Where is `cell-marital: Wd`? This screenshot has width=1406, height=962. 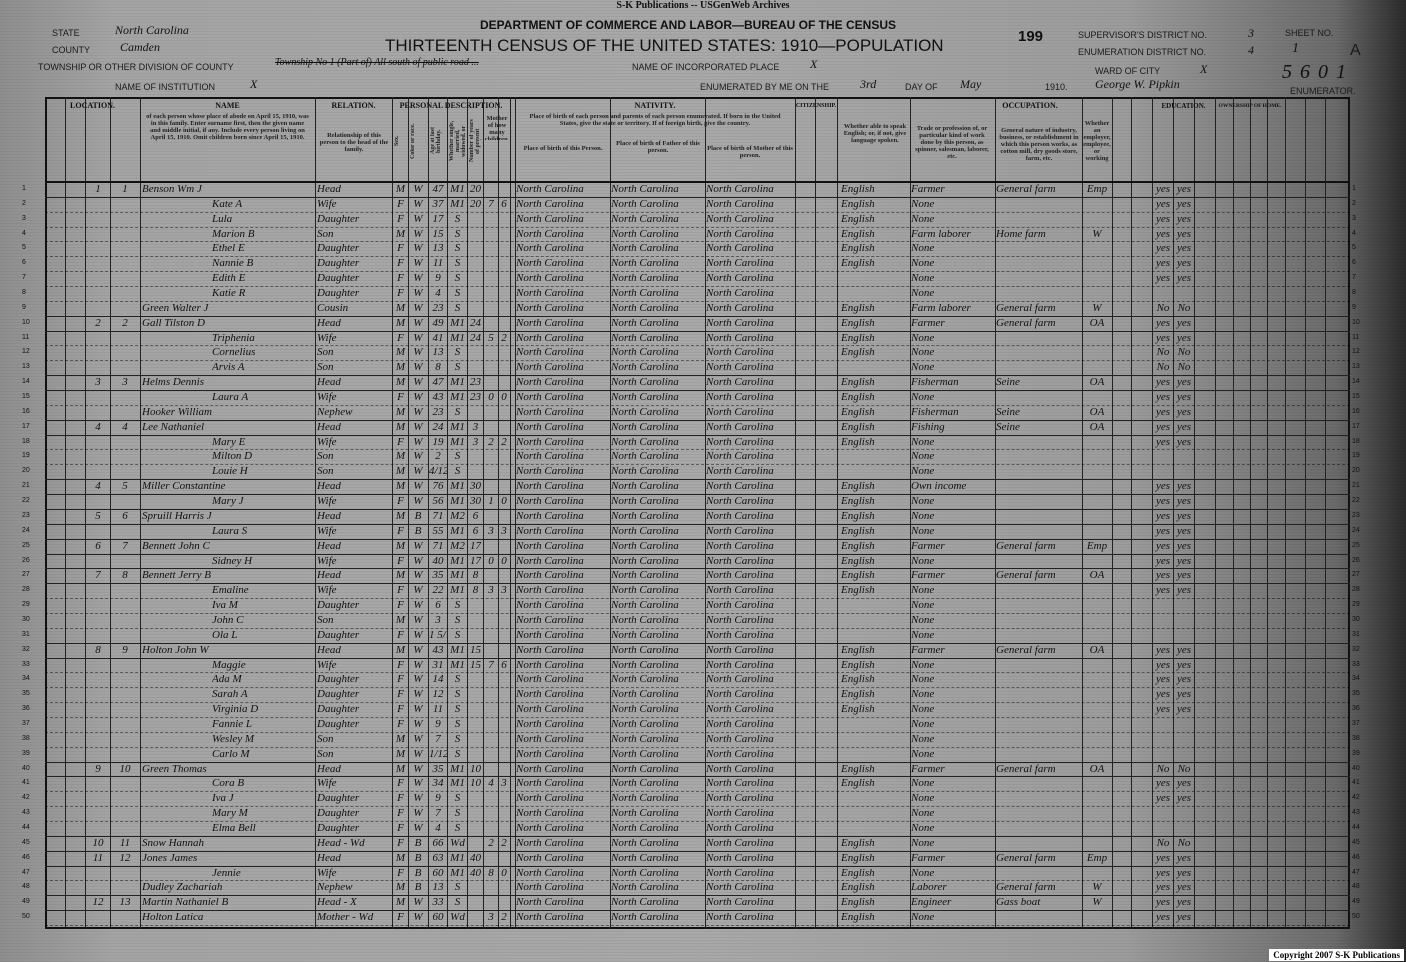
cell-marital: Wd is located at coordinates (457, 842).